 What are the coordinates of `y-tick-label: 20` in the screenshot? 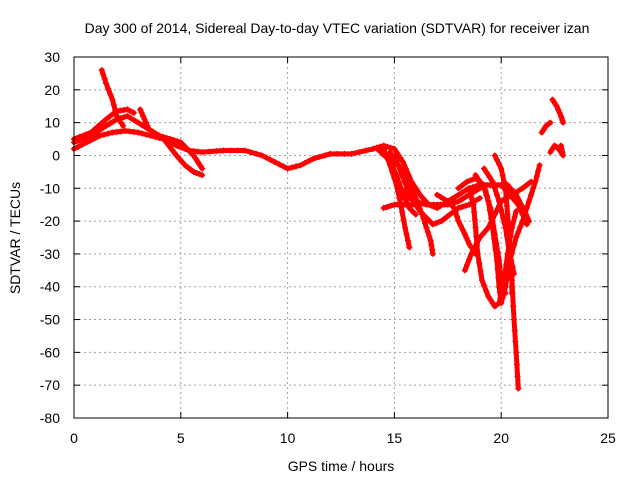 It's located at (52, 90).